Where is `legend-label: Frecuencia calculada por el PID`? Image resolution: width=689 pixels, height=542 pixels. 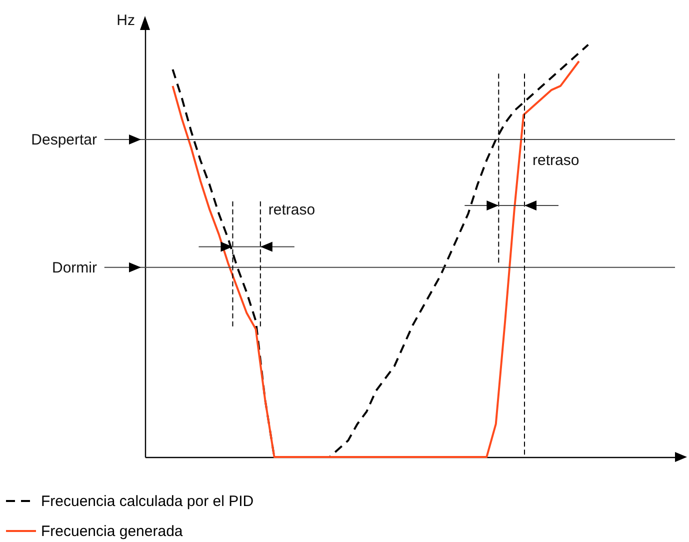 legend-label: Frecuencia calculada por el PID is located at coordinates (147, 501).